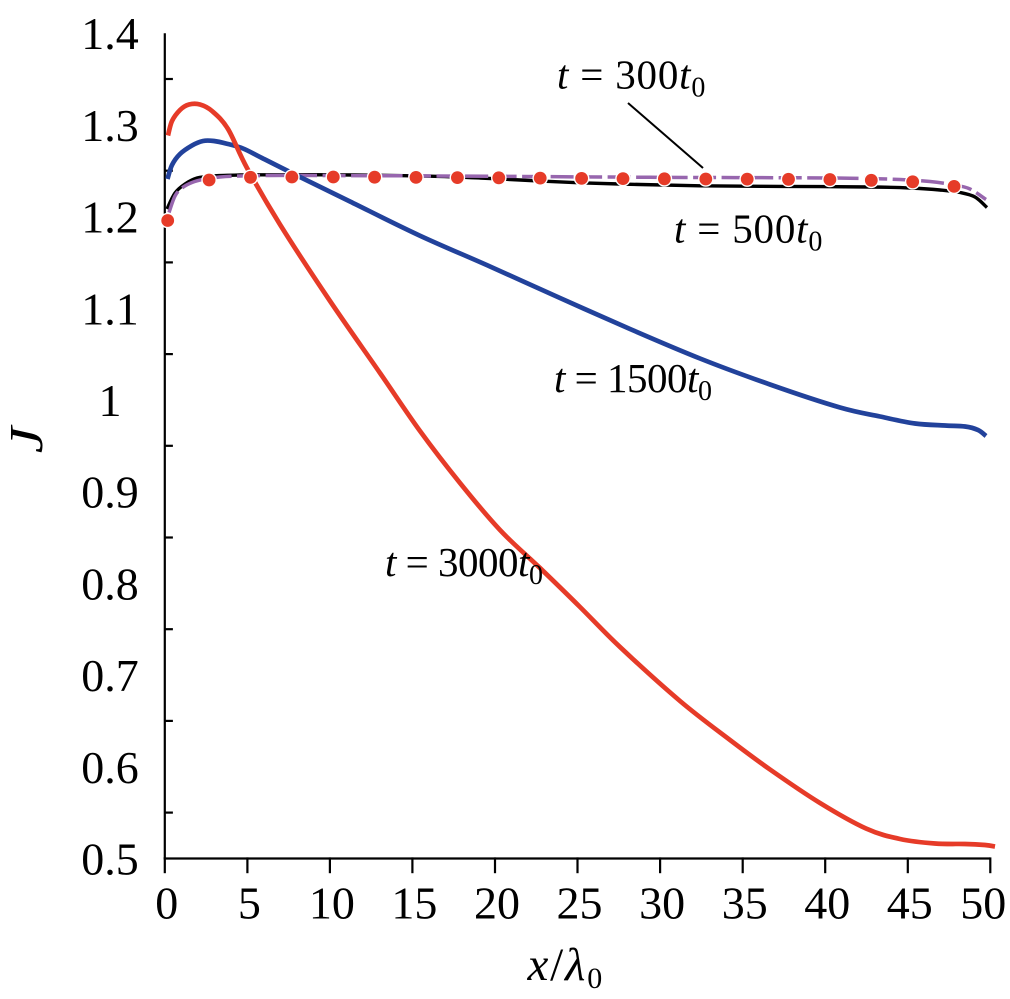  Describe the element at coordinates (463, 565) in the screenshot. I see `svg-text: t = 3000t0` at that location.